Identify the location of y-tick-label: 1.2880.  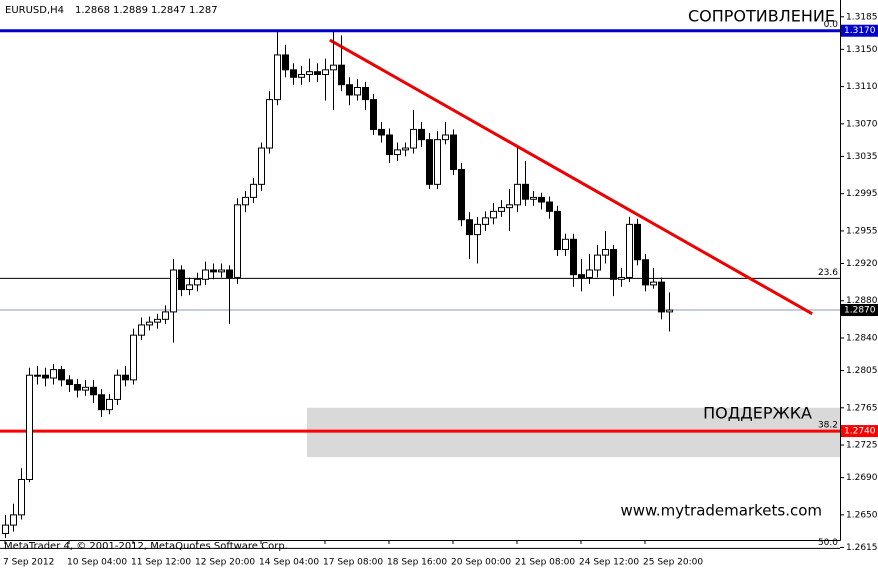
(862, 301).